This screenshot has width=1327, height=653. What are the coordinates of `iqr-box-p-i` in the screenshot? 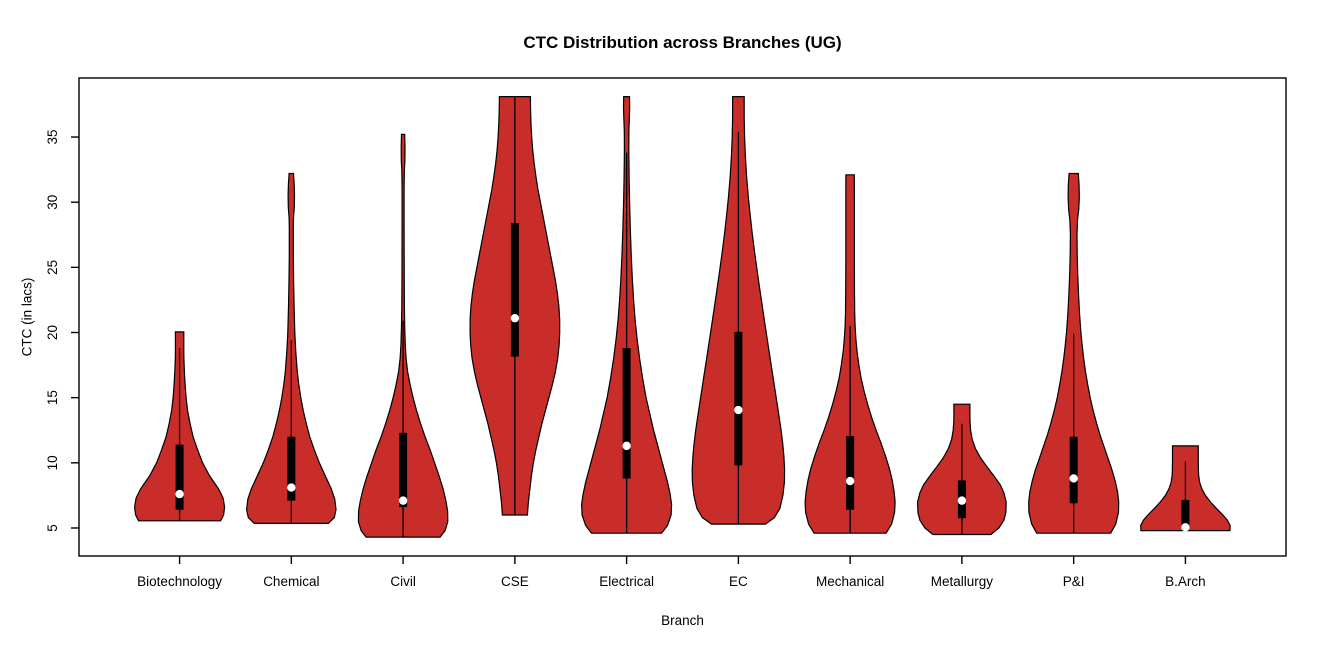 It's located at (1073, 470).